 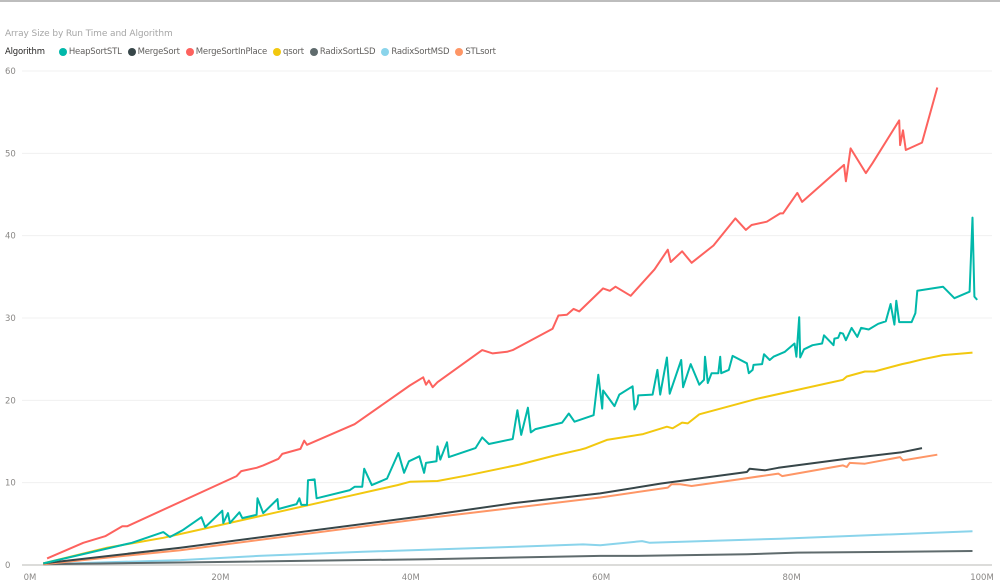 I want to click on legend-title: Algorithm, so click(x=25, y=52).